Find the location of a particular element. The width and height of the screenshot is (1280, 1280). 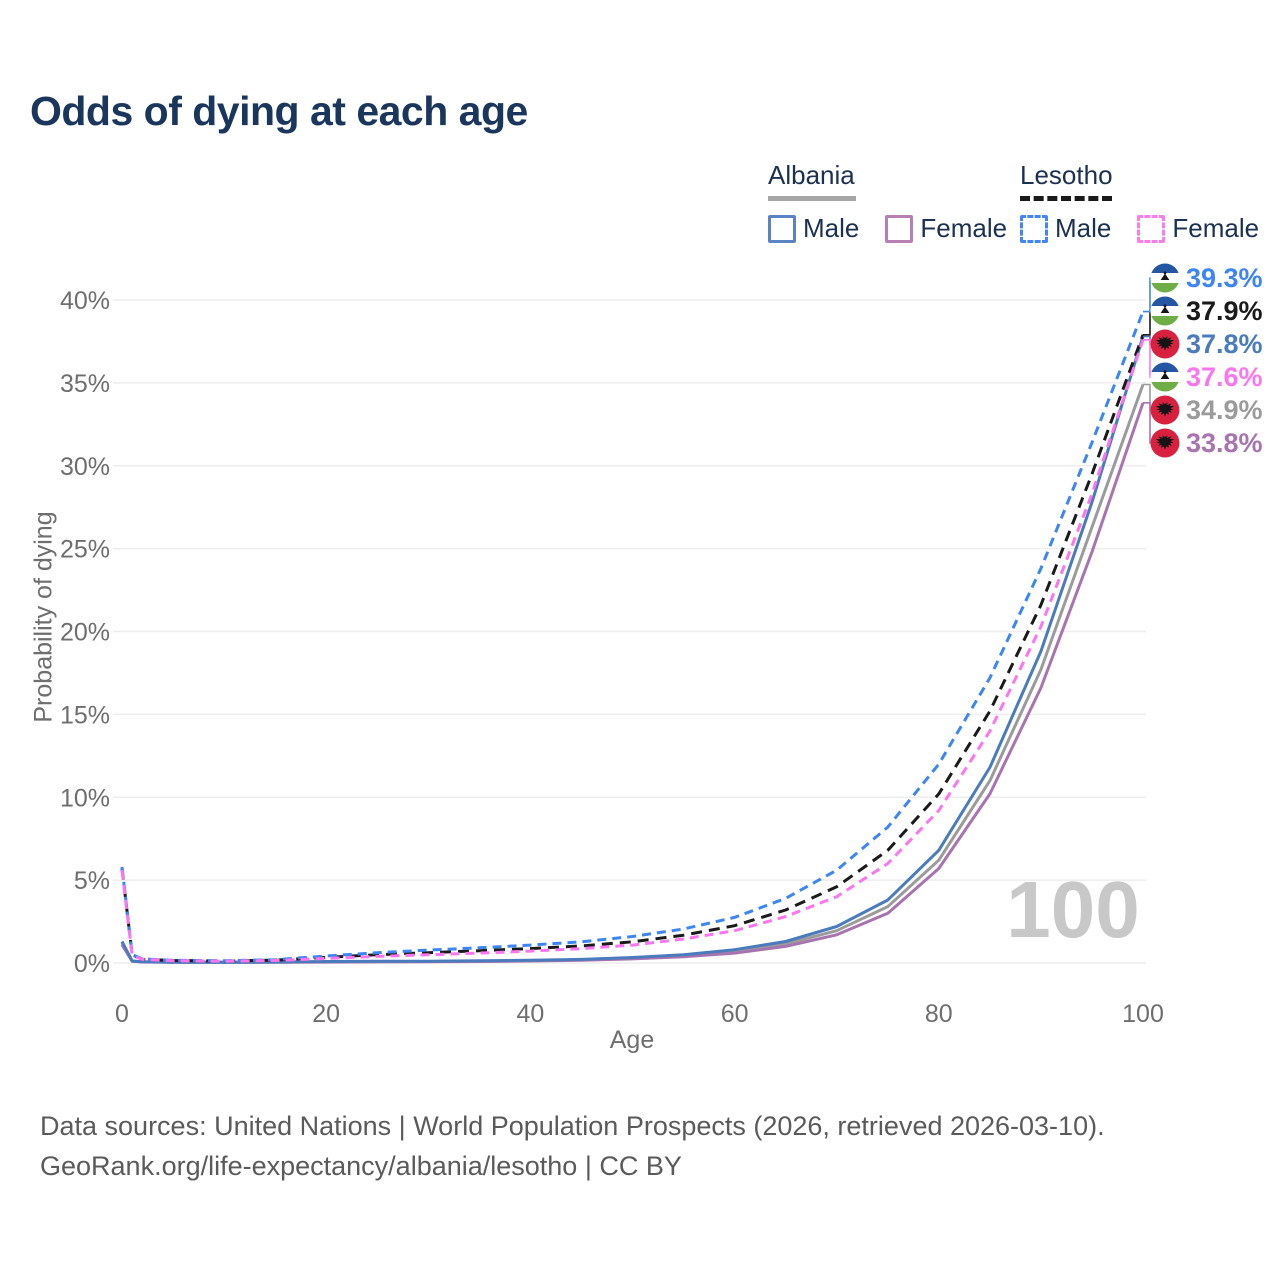

legend-item-albania-male: Male is located at coordinates (813, 228).